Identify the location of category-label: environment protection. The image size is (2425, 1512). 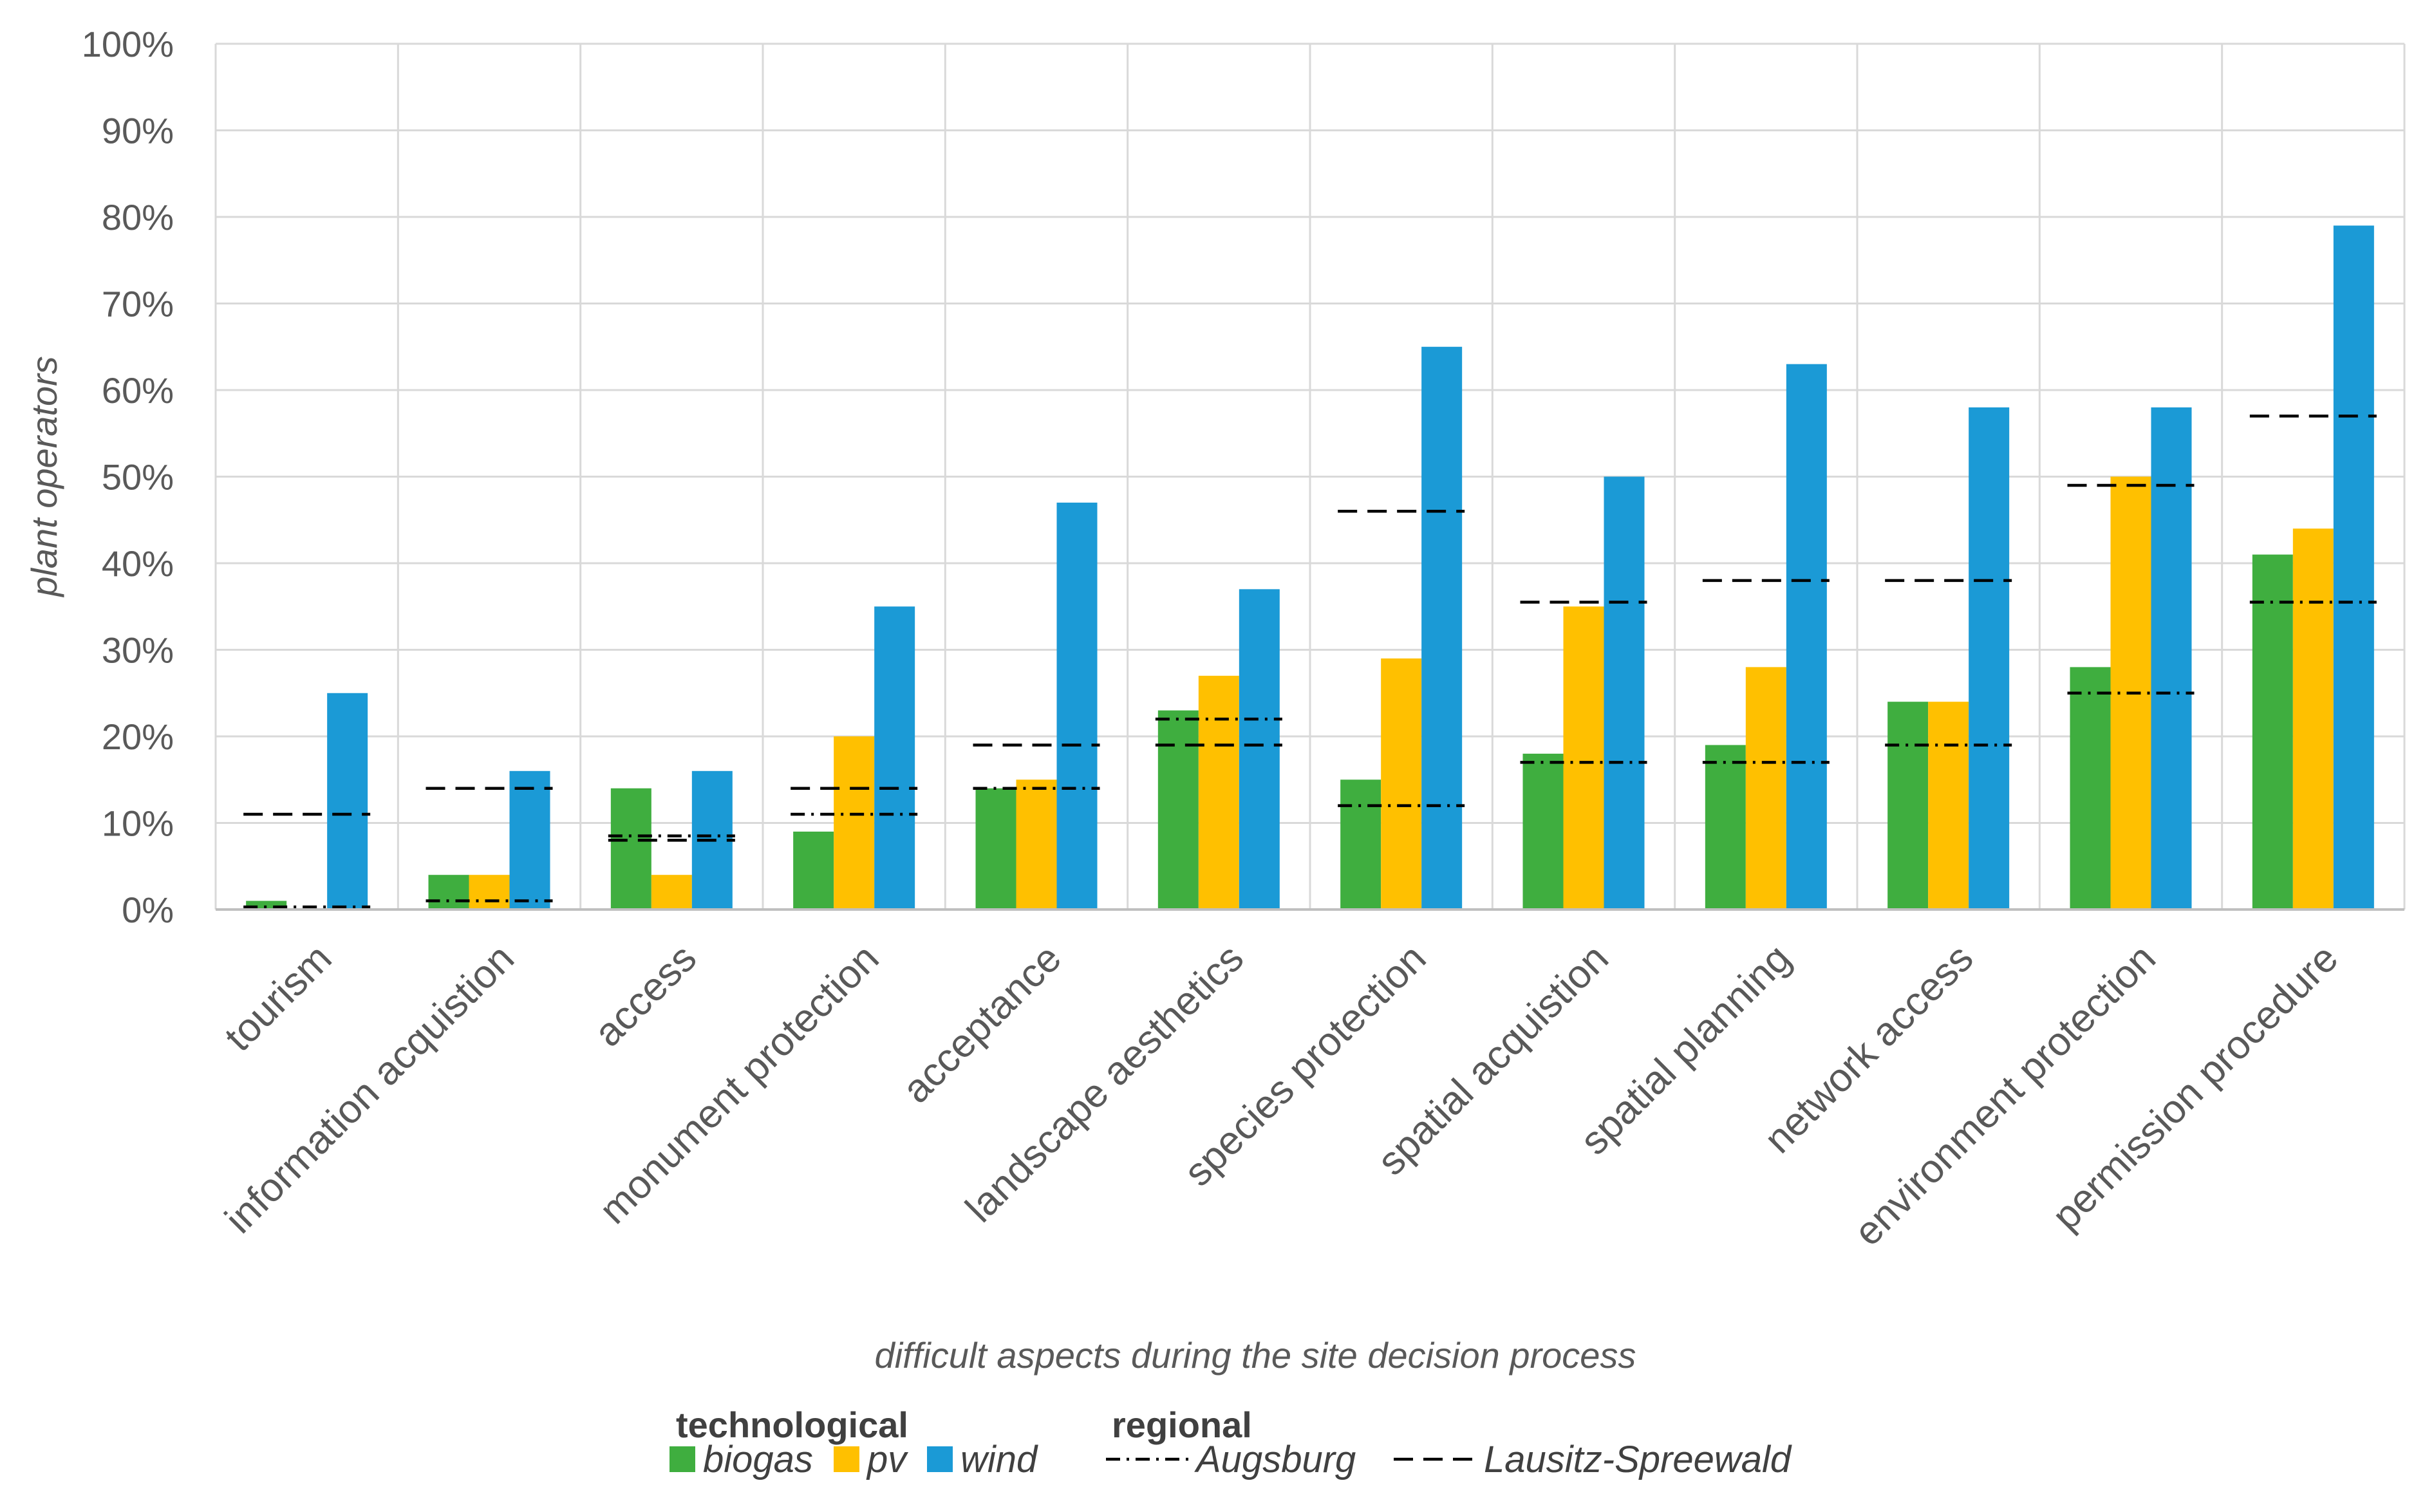
(2005, 1095).